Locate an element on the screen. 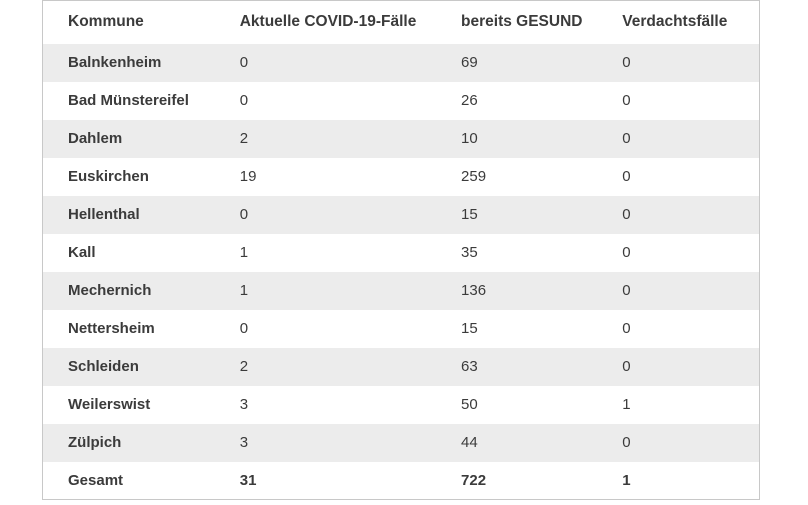 This screenshot has width=808, height=505. cell-verdacht: 1 is located at coordinates (626, 404).